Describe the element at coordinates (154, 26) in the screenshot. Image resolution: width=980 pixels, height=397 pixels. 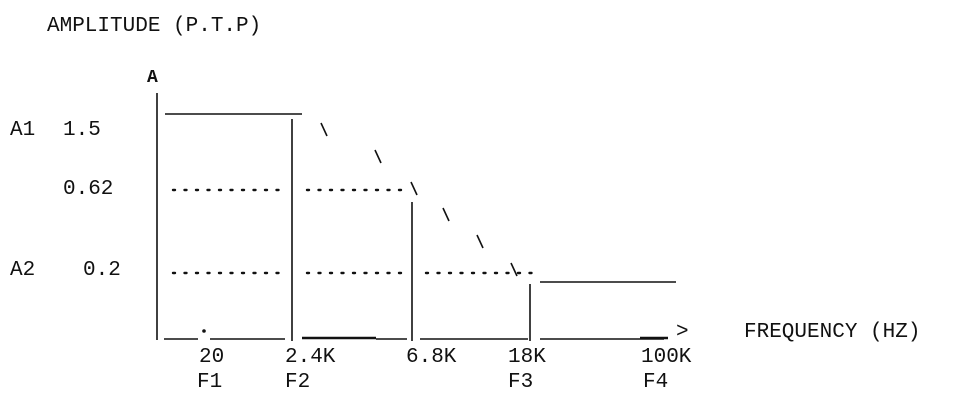
I see `diagram-title: AMPLITUDE (P.T.P)` at that location.